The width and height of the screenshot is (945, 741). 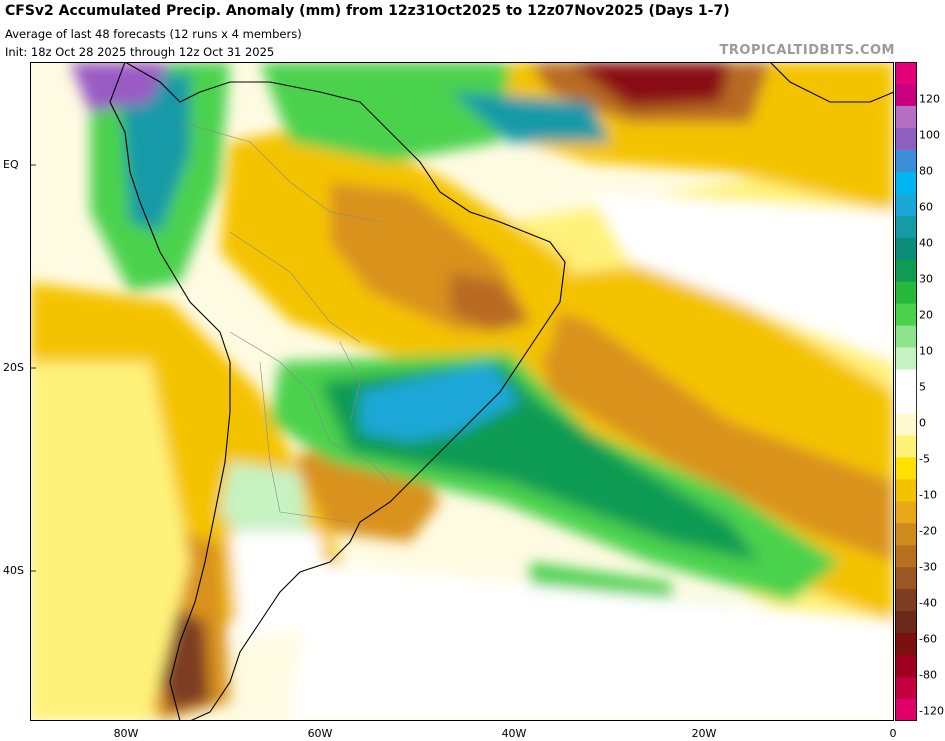 I want to click on wet-colombia-strong, so click(x=155, y=152).